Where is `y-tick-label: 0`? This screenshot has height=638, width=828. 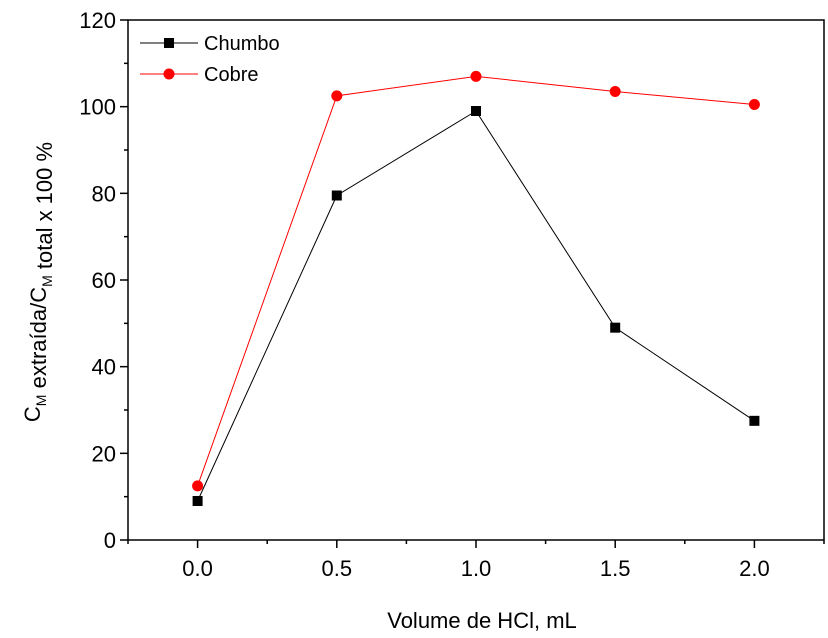
y-tick-label: 0 is located at coordinates (110, 540).